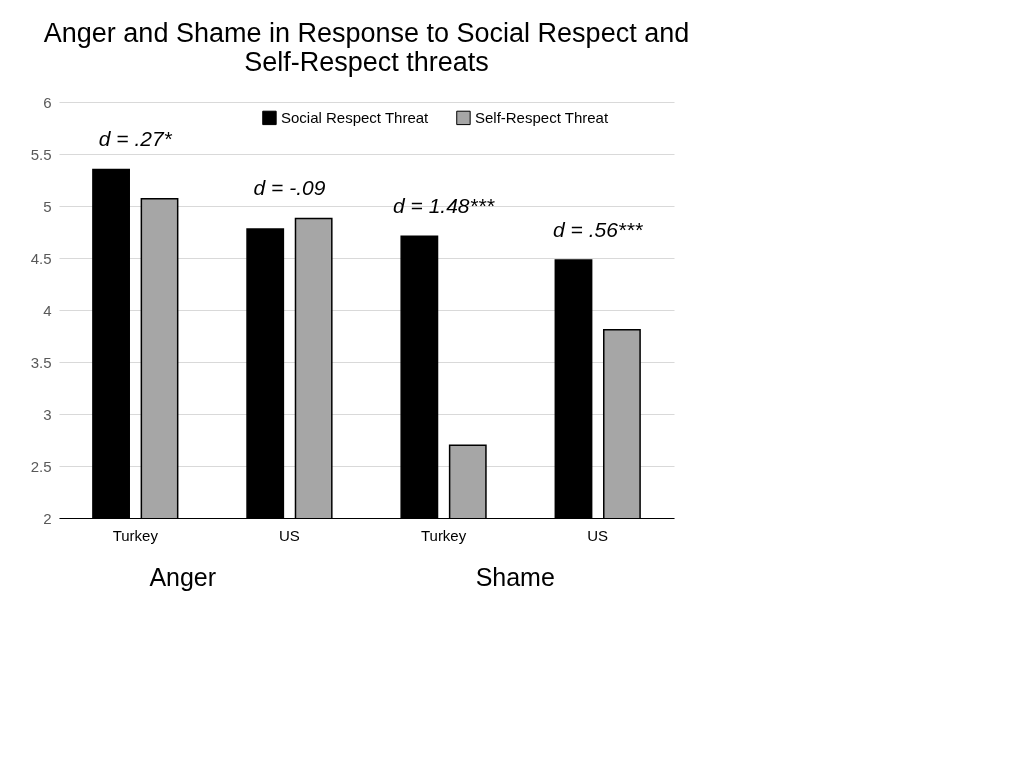 This screenshot has width=1015, height=757. Describe the element at coordinates (541, 117) in the screenshot. I see `legend-label: Self-Respect Threat` at that location.